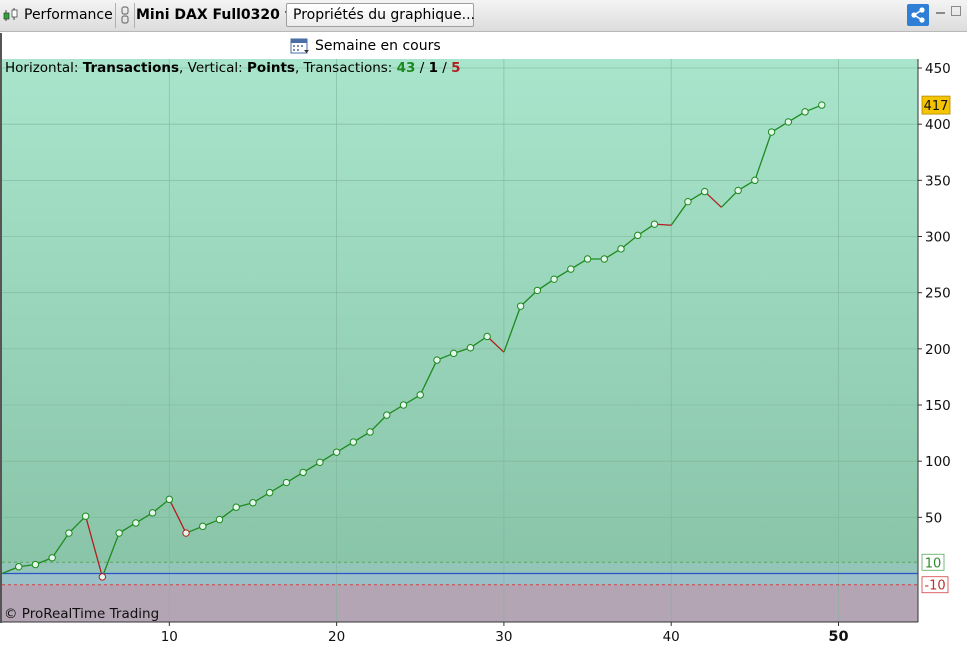  What do you see at coordinates (838, 637) in the screenshot?
I see `x-tick-label: 50` at bounding box center [838, 637].